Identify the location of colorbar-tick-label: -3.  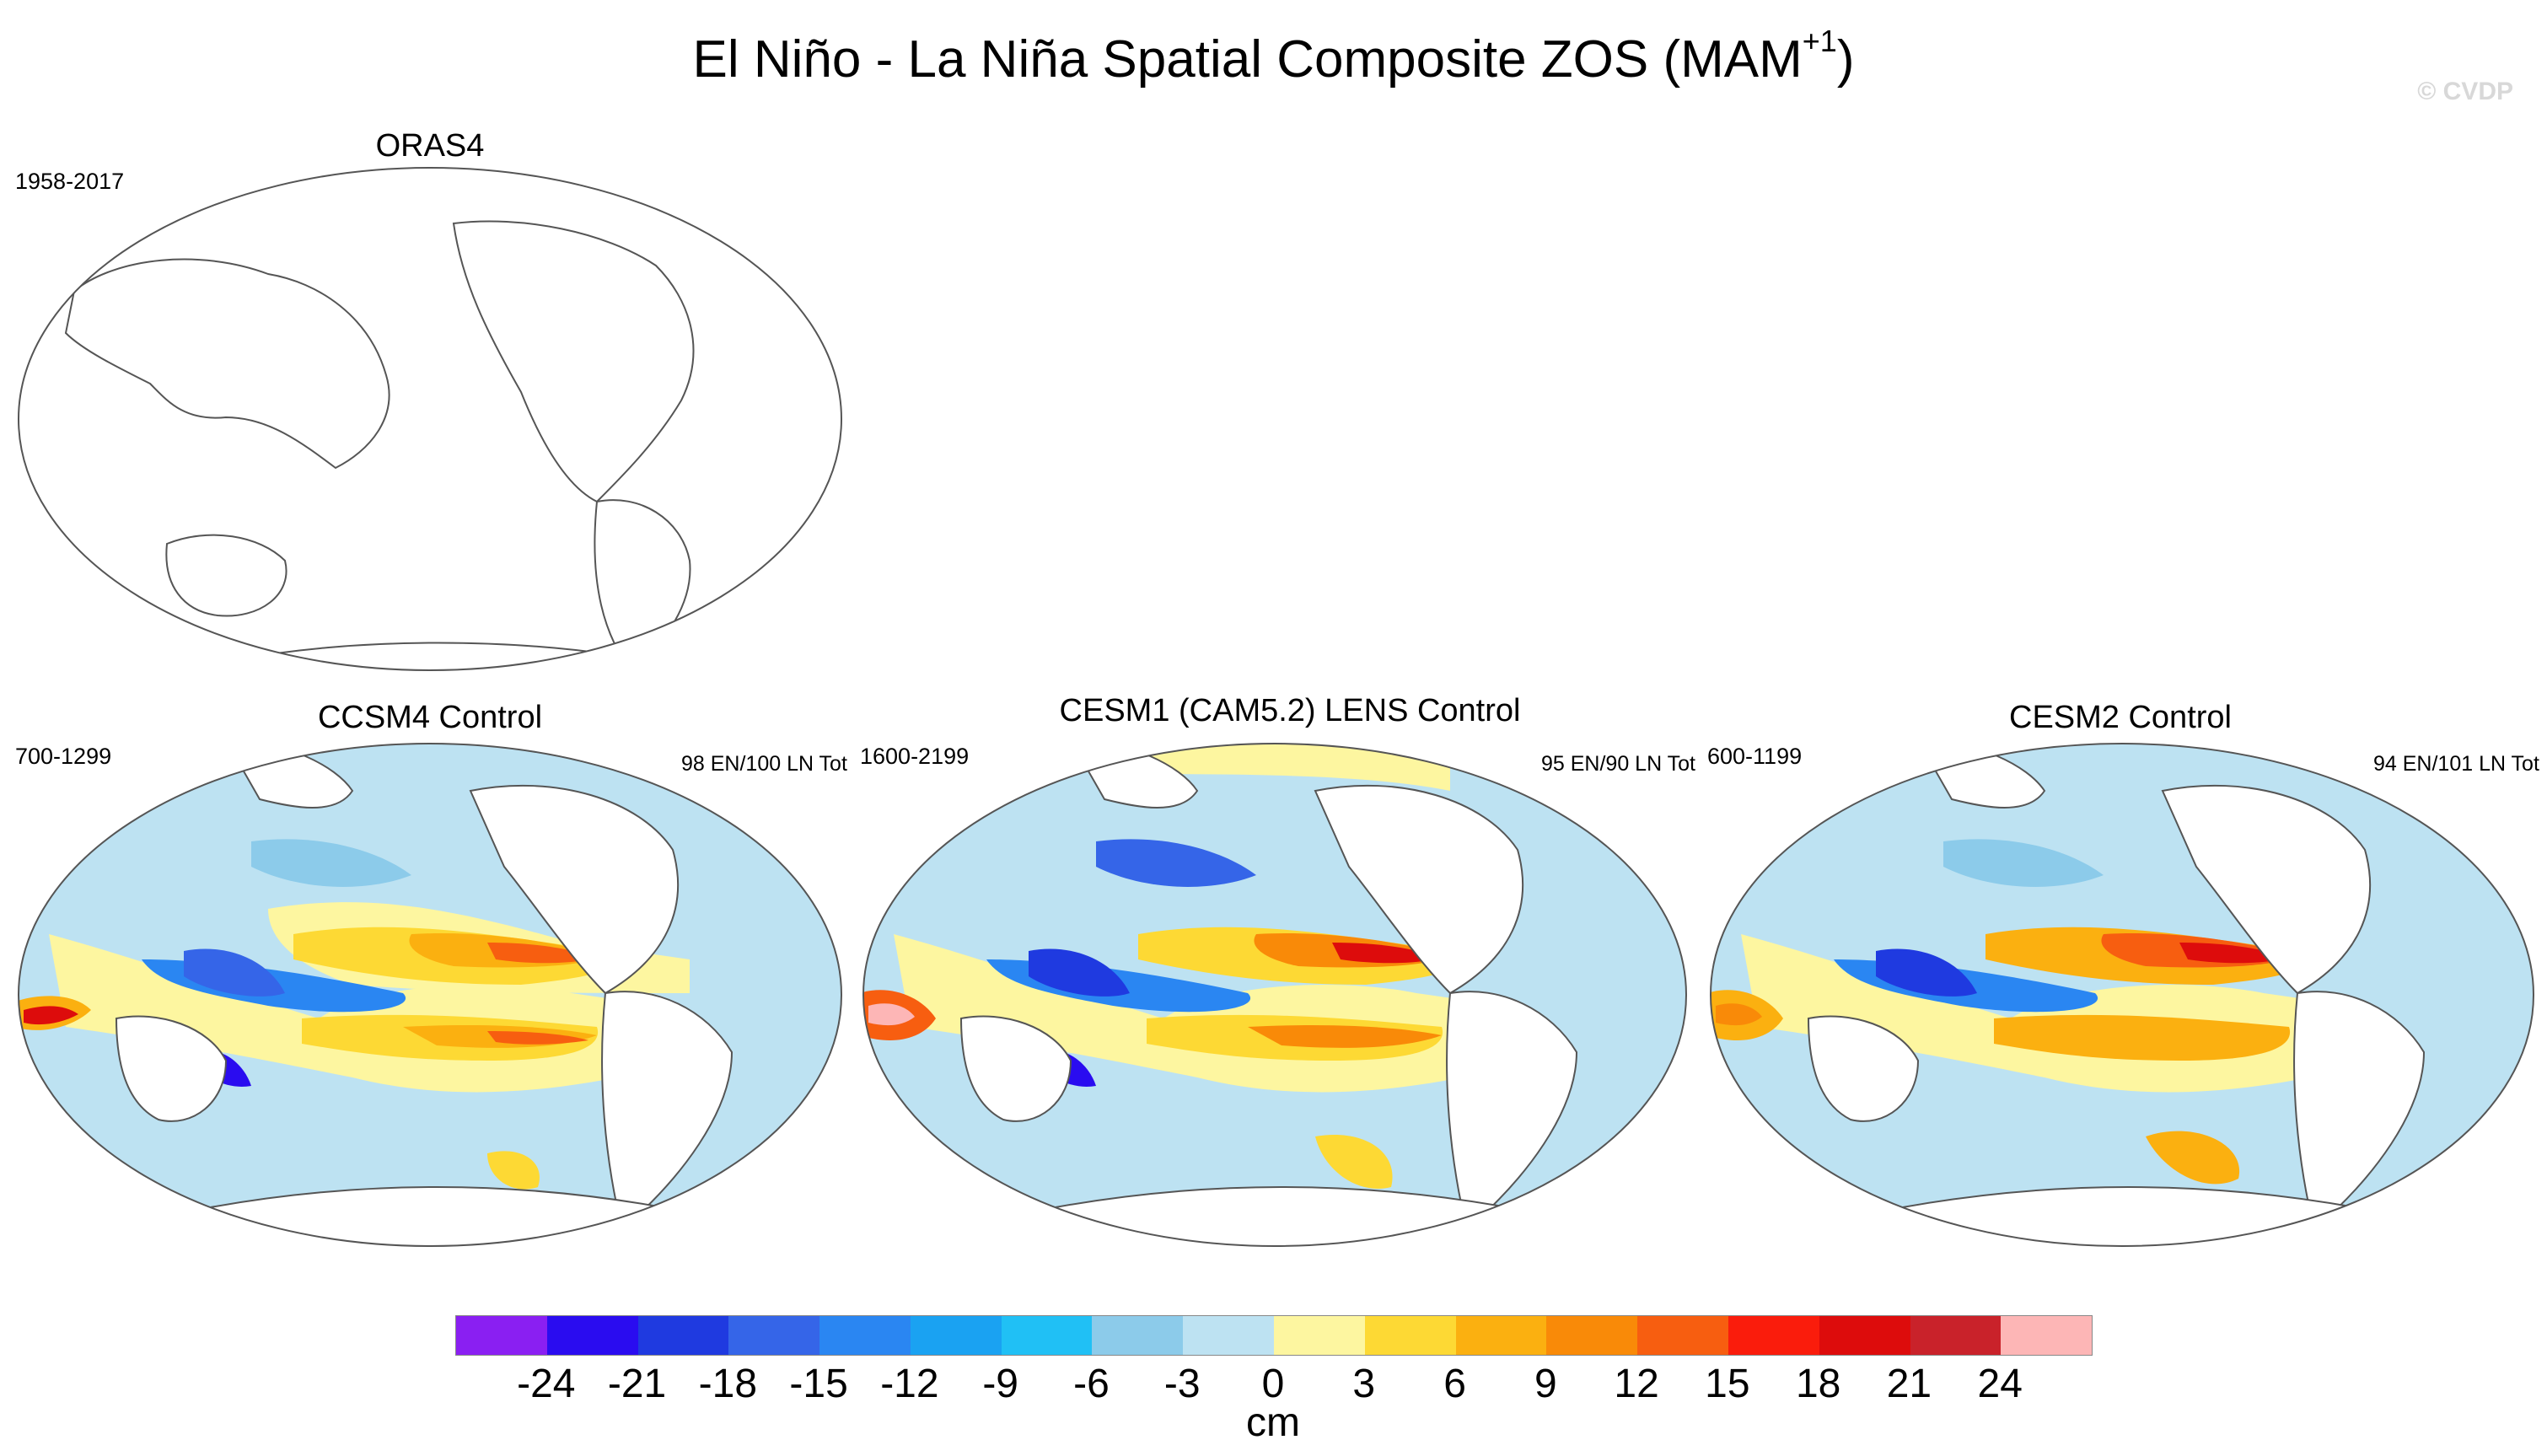
(1182, 1384).